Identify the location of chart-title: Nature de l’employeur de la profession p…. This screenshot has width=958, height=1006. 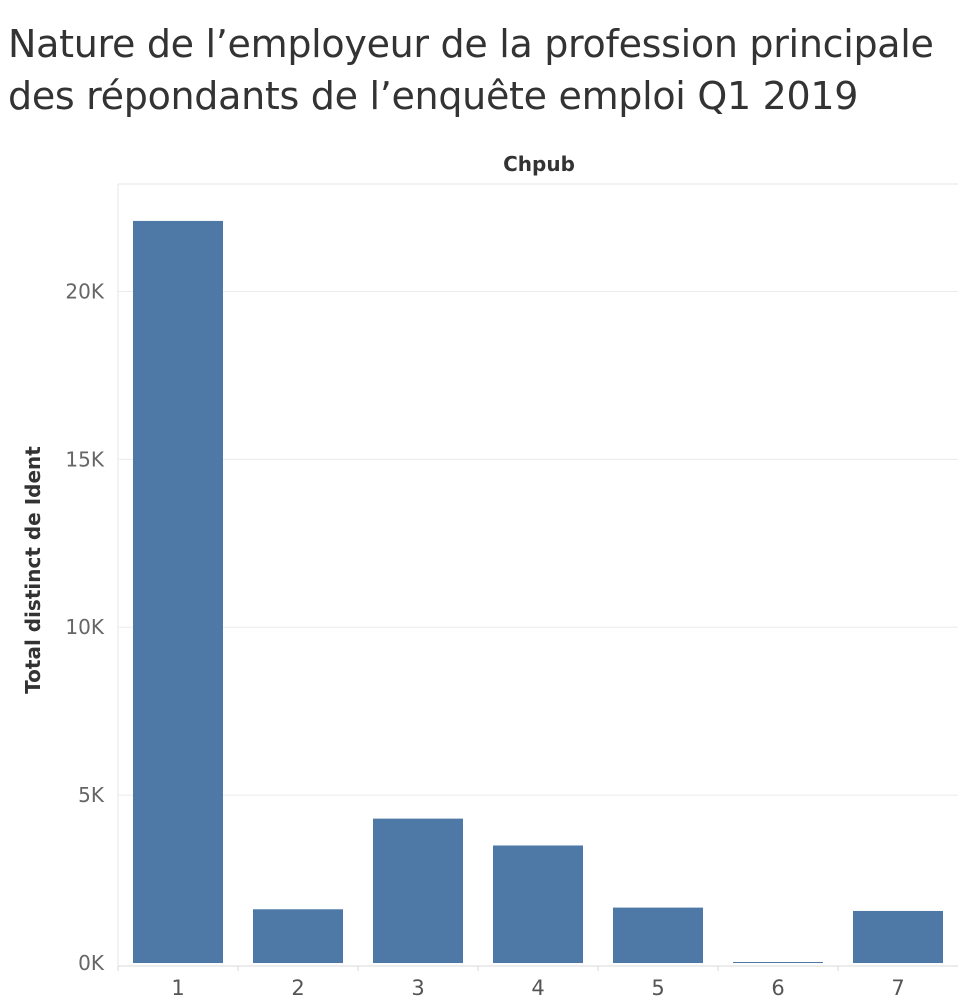
(480, 70).